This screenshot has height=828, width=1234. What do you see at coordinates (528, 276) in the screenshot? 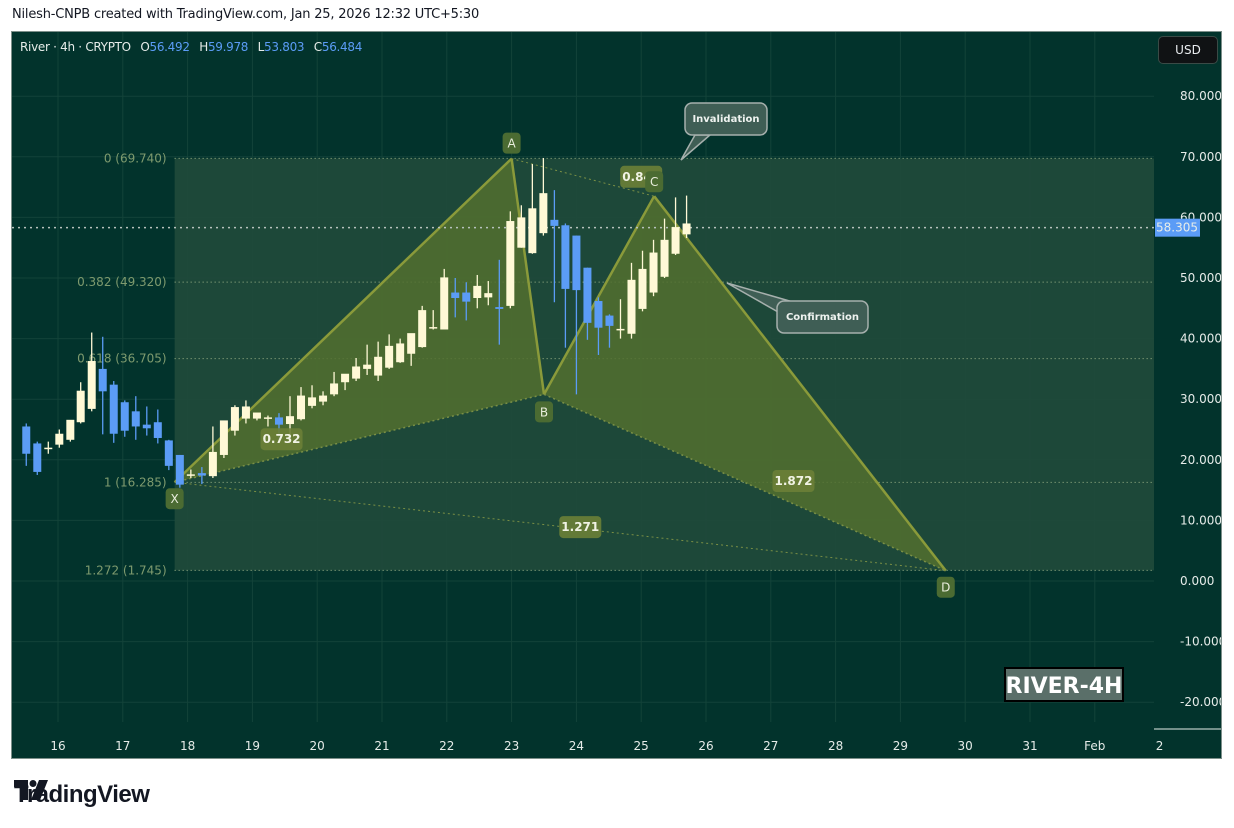
I see `pattern-leg-ab` at bounding box center [528, 276].